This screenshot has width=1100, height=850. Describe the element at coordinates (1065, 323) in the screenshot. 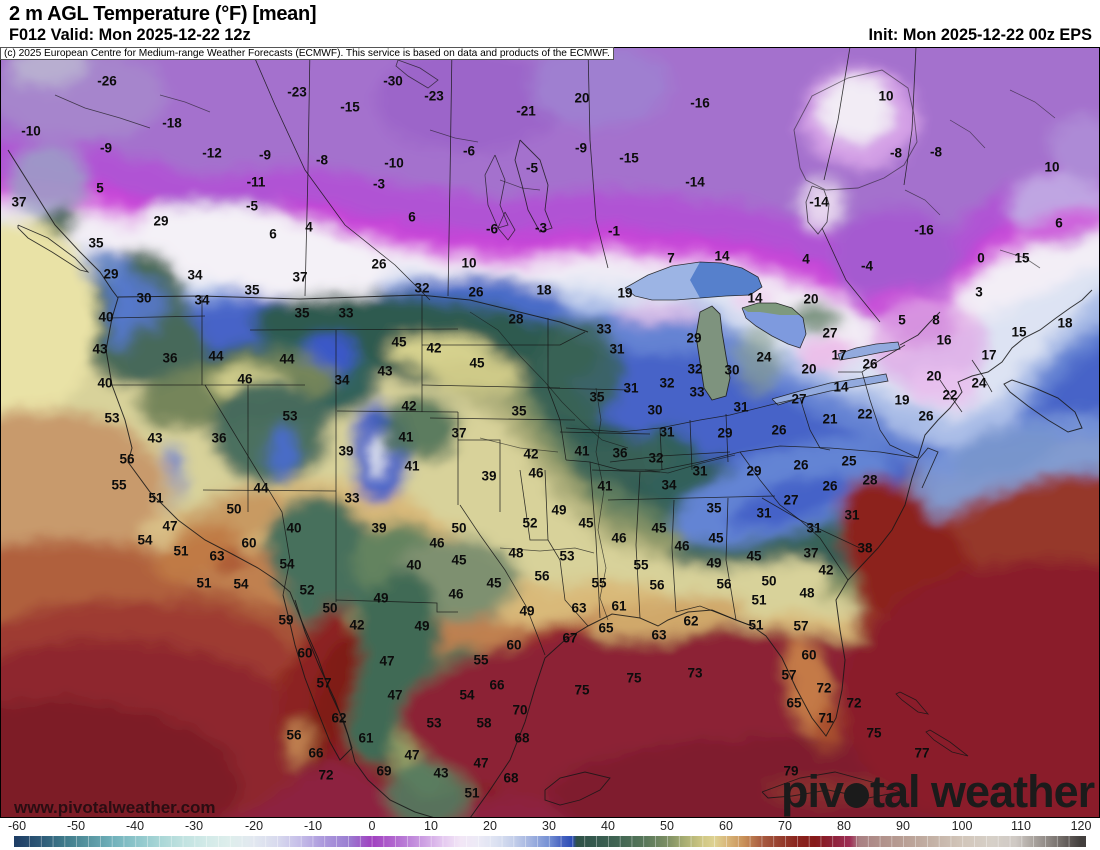

I see `svg-text: 18` at that location.